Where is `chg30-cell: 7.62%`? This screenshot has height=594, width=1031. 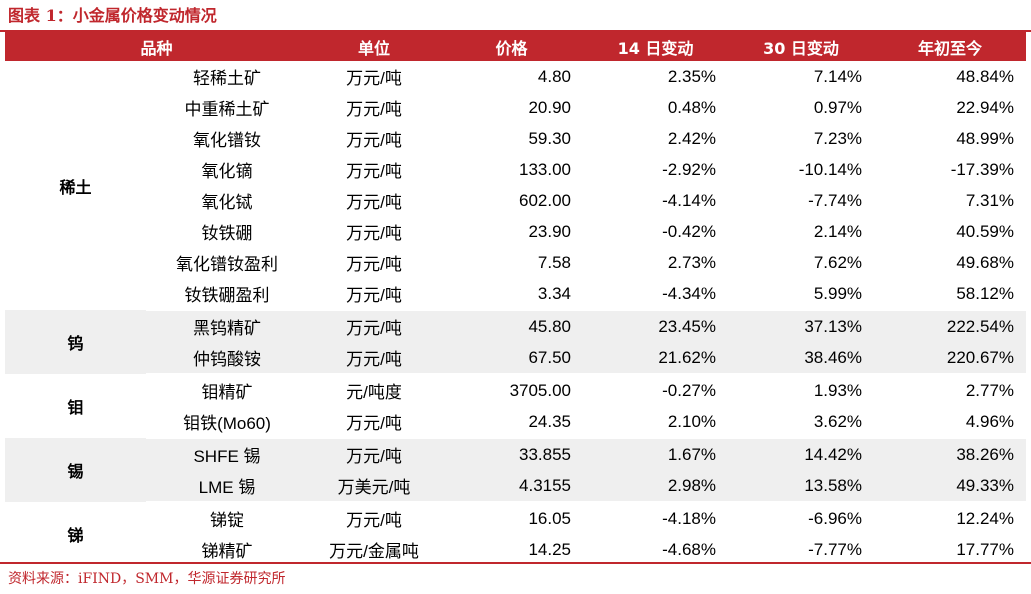 chg30-cell: 7.62% is located at coordinates (838, 262).